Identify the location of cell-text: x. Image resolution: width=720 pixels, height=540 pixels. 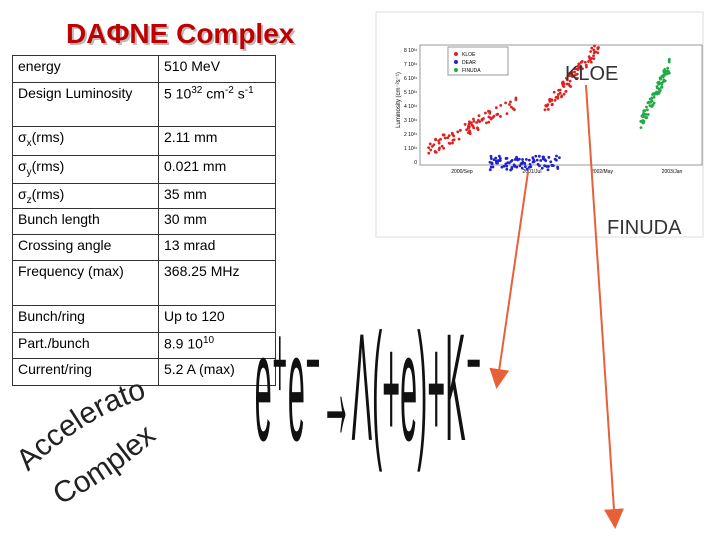
(29, 143).